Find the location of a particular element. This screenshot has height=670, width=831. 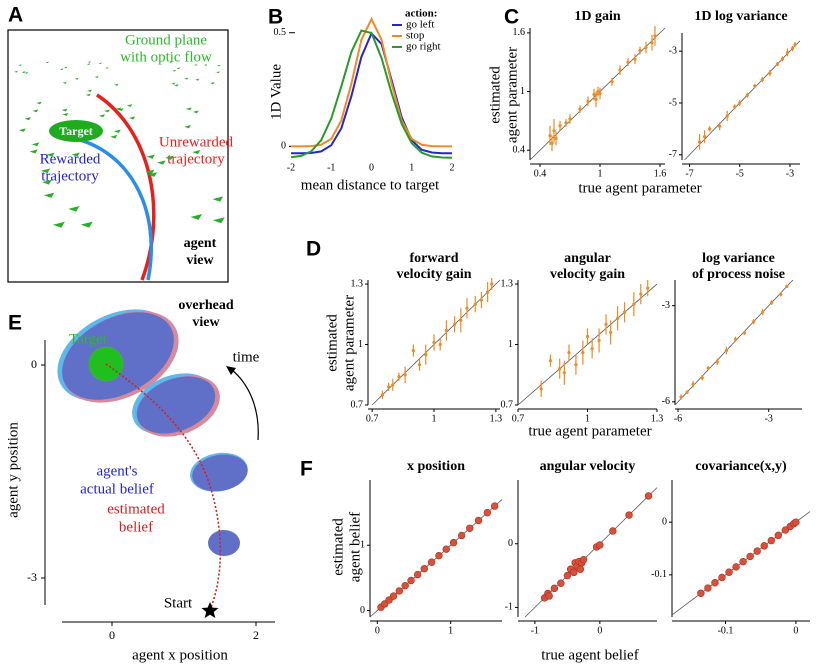

x-tick-label: -5 is located at coordinates (740, 173).